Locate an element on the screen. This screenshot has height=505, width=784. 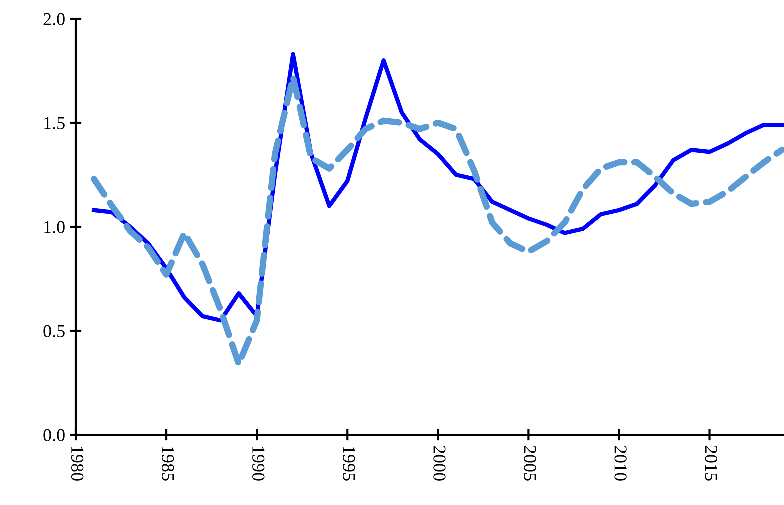
y-tick-label: 0.5 is located at coordinates (54, 331).